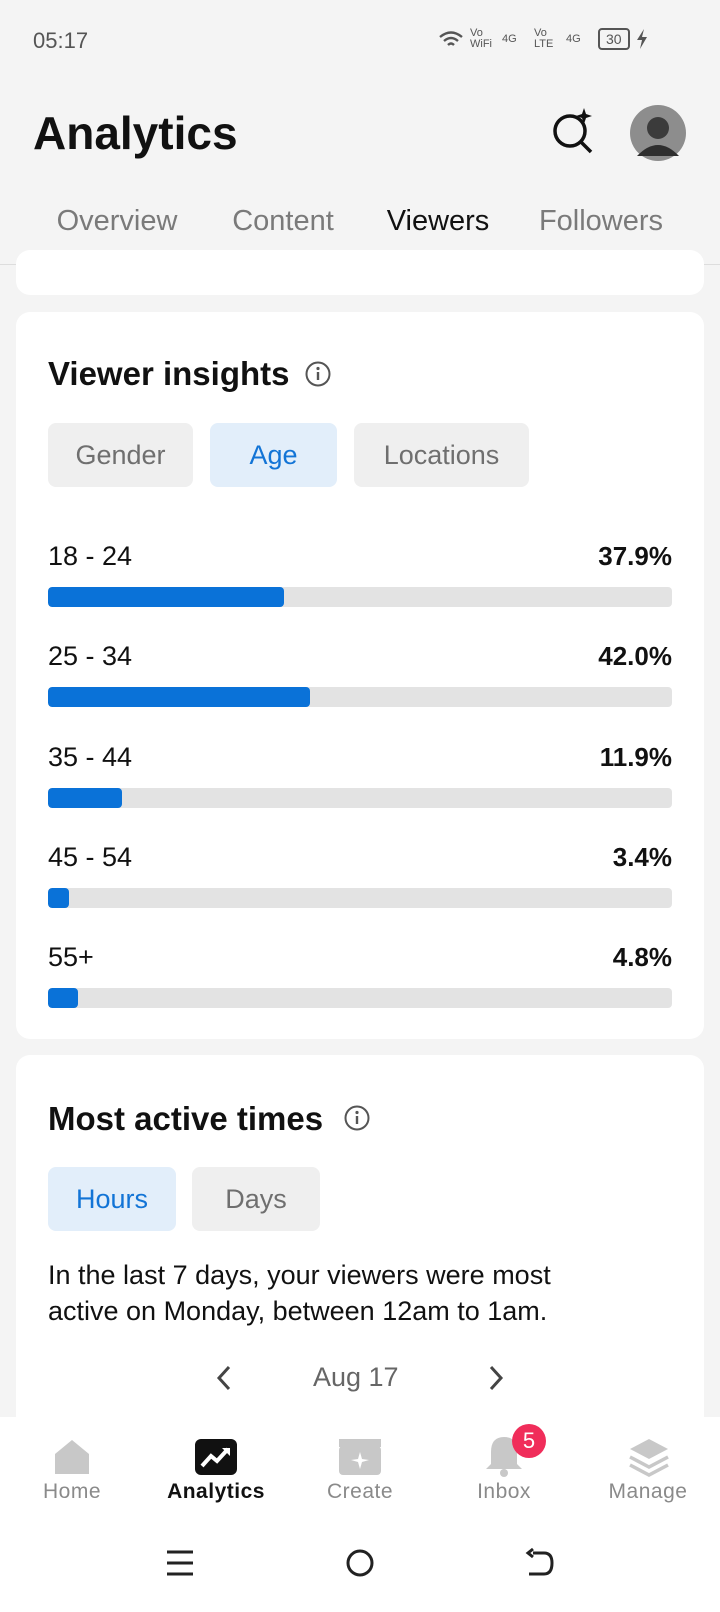  I want to click on percent-label: 42.0%, so click(635, 656).